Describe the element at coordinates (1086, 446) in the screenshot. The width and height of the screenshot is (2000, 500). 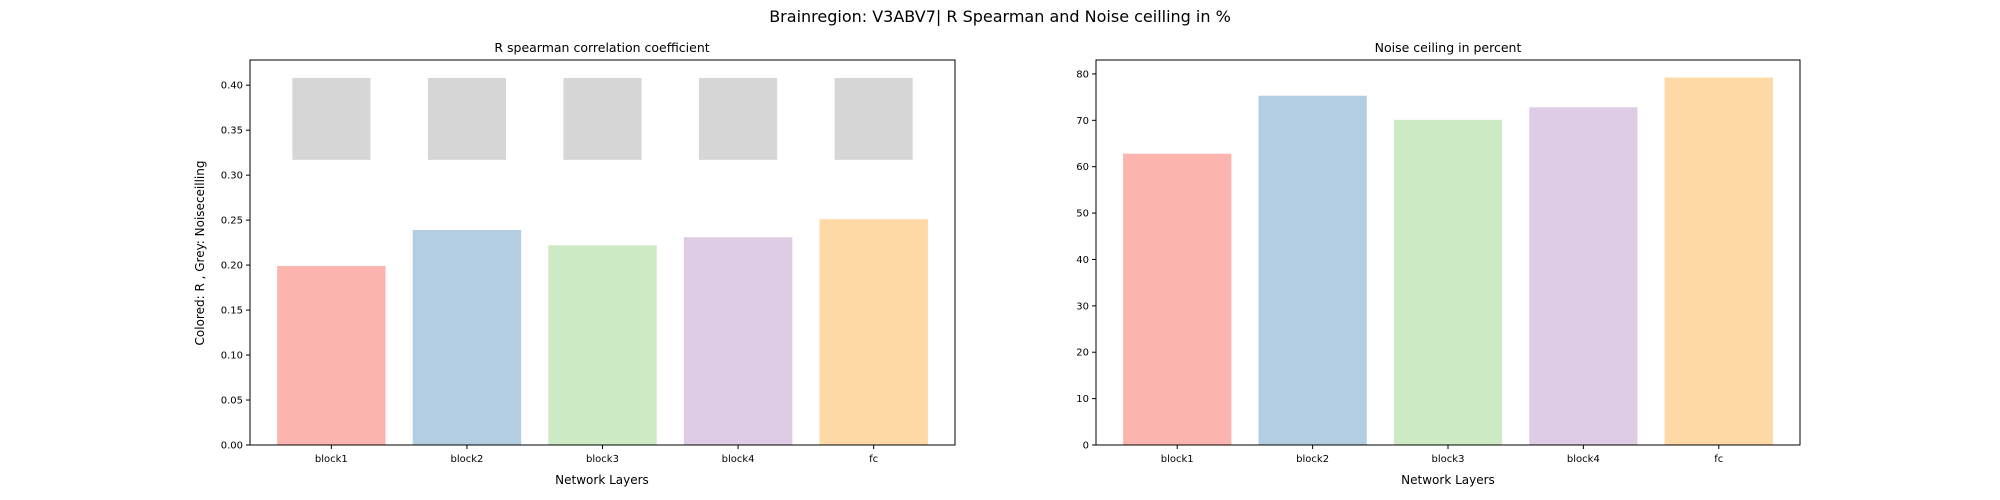
I see `y-tick-label: 0` at that location.